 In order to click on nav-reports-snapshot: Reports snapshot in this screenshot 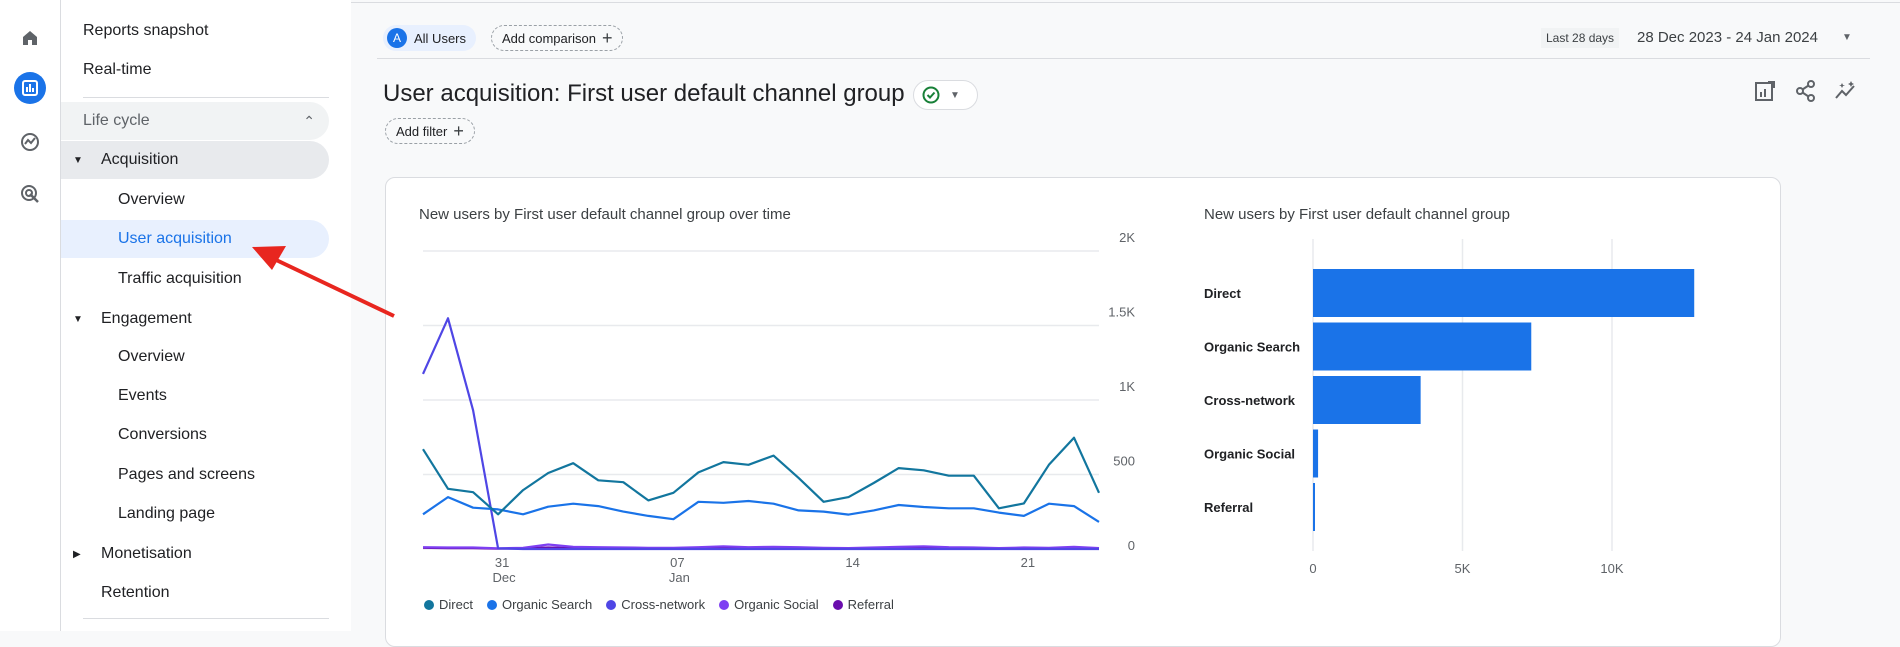, I will do `click(146, 30)`.